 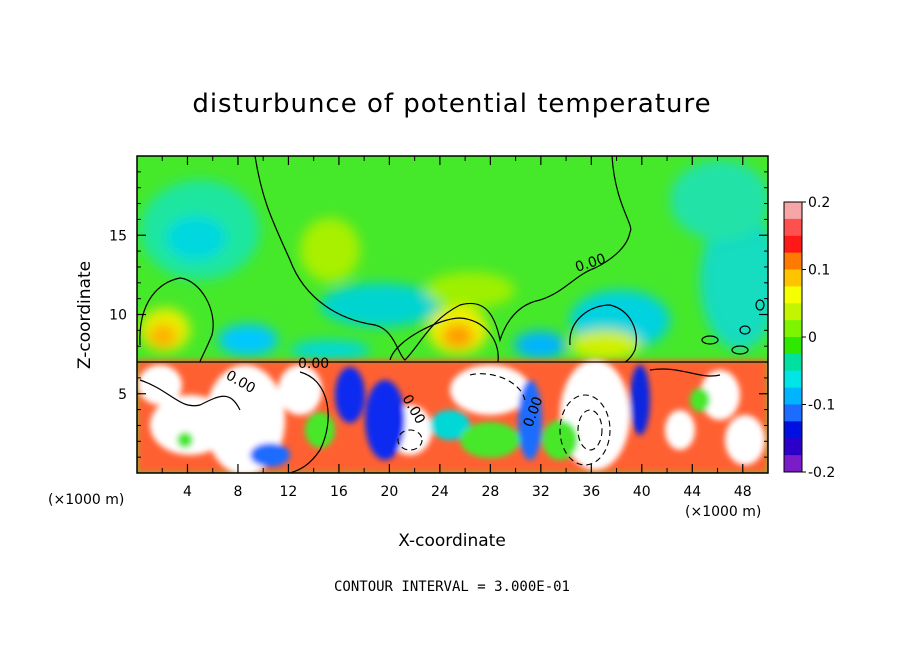 What do you see at coordinates (723, 512) in the screenshot?
I see `x-unit-label-right: (×1000 m)` at bounding box center [723, 512].